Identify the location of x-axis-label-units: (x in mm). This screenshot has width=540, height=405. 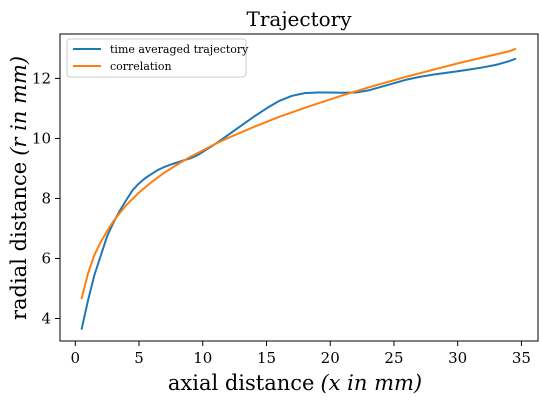
(371, 383).